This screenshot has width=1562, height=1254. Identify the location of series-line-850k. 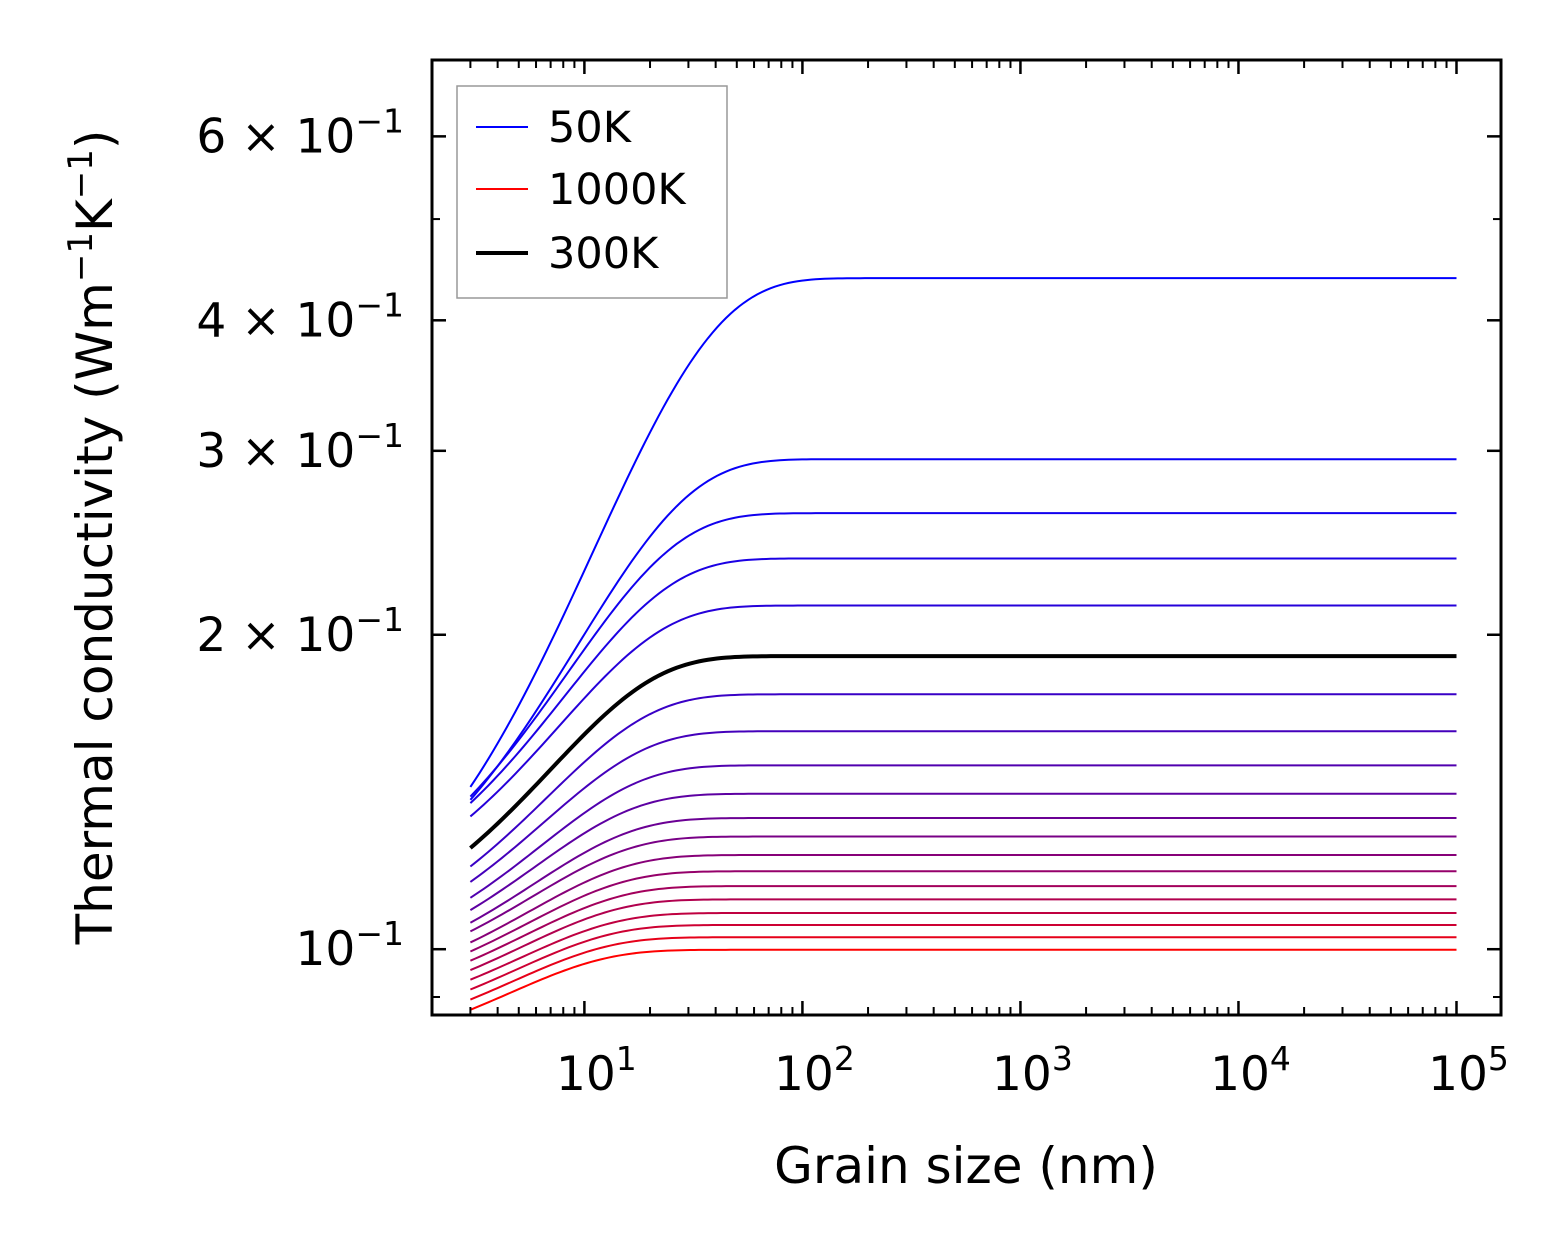
(963, 946).